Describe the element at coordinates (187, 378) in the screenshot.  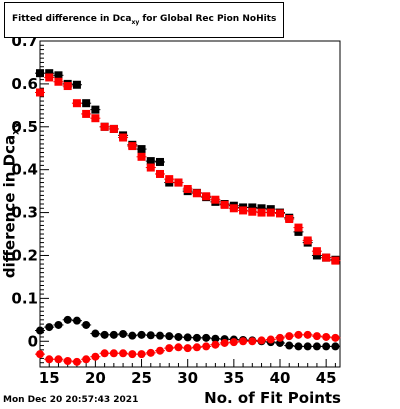
I see `x-tick-label: 30` at that location.